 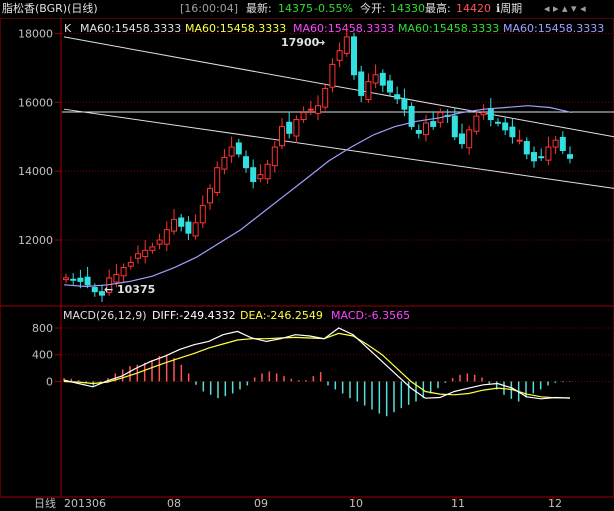 I want to click on high-annotation-label: 17900, so click(x=300, y=42).